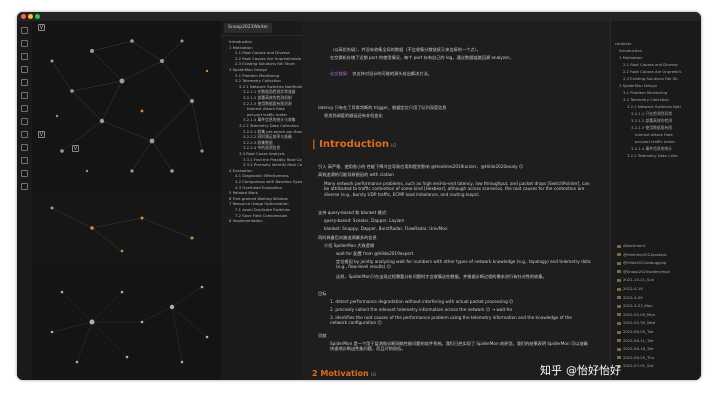  Describe the element at coordinates (259, 204) in the screenshot. I see `outline-item: 7 Resource Usage Optimization` at that location.